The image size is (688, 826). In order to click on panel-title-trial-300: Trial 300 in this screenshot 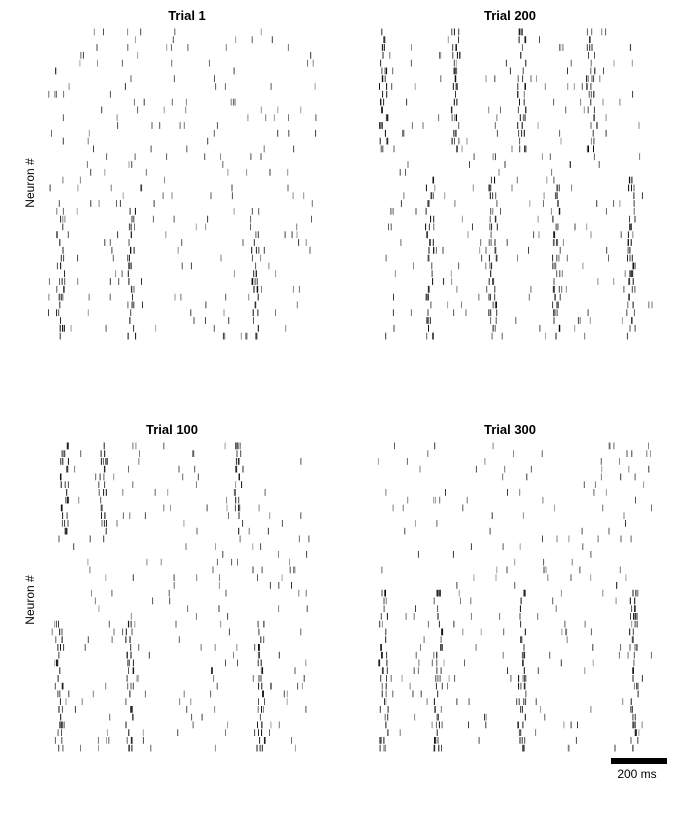, I will do `click(510, 429)`.